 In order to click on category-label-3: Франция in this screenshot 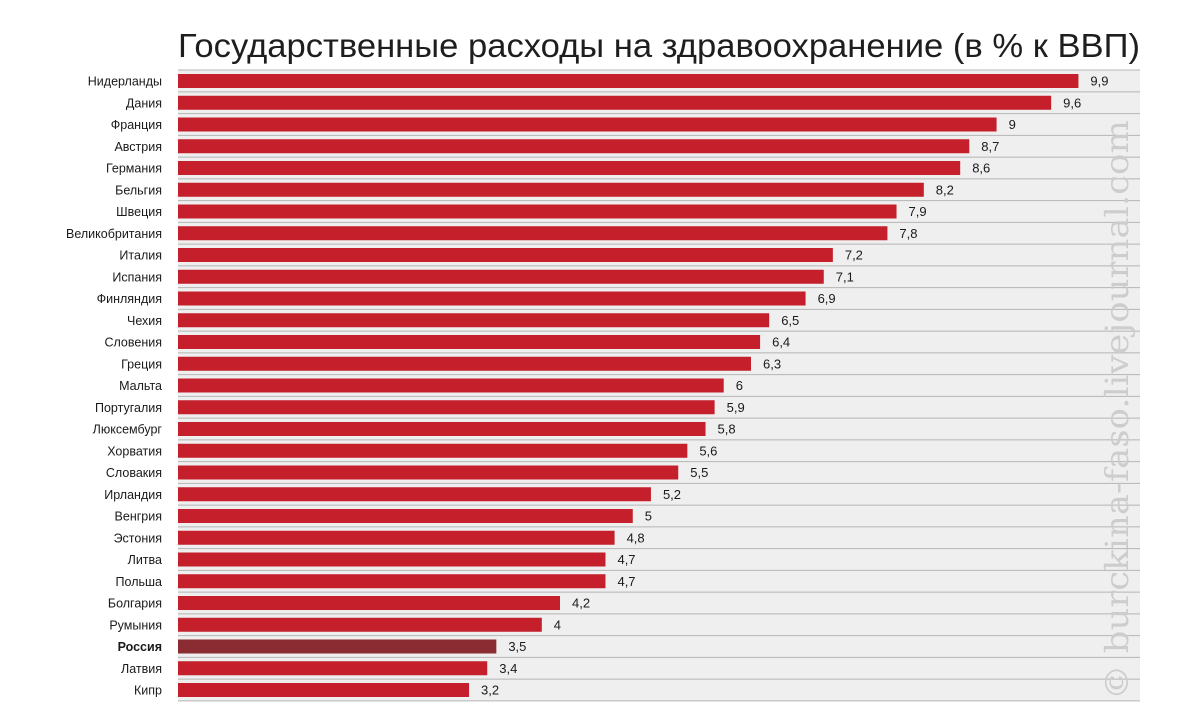, I will do `click(136, 125)`.